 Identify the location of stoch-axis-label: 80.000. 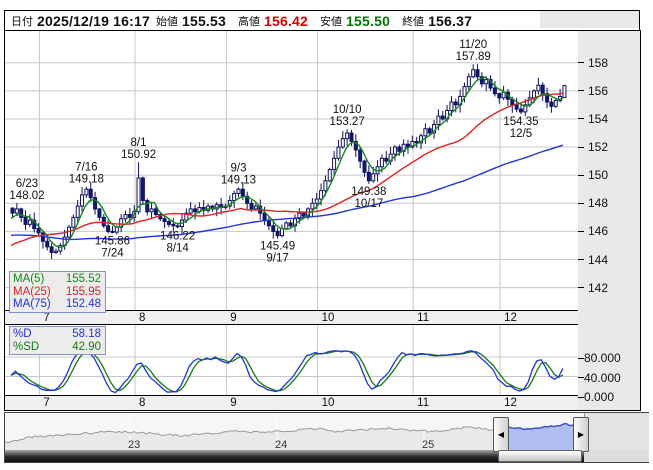
(602, 358).